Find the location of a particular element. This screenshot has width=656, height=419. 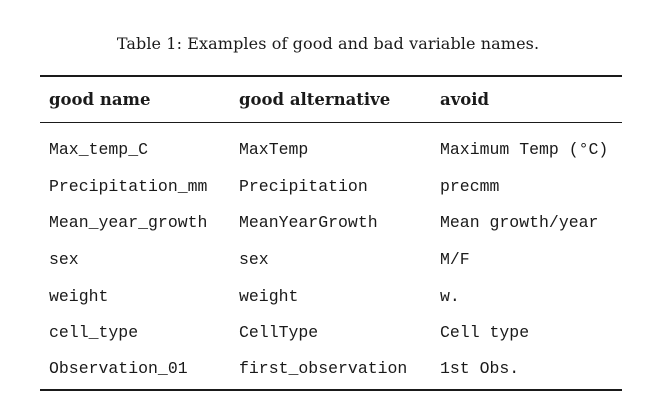

header-good-alternative: good alternative is located at coordinates (315, 99).